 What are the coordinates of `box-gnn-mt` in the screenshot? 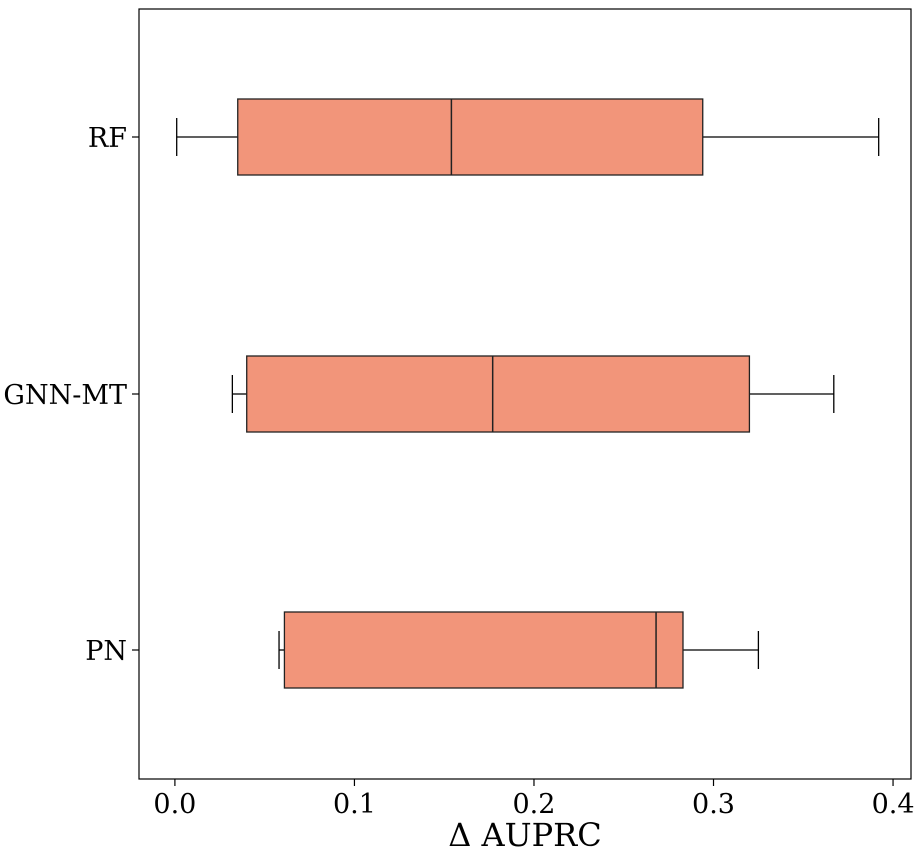 It's located at (533, 394).